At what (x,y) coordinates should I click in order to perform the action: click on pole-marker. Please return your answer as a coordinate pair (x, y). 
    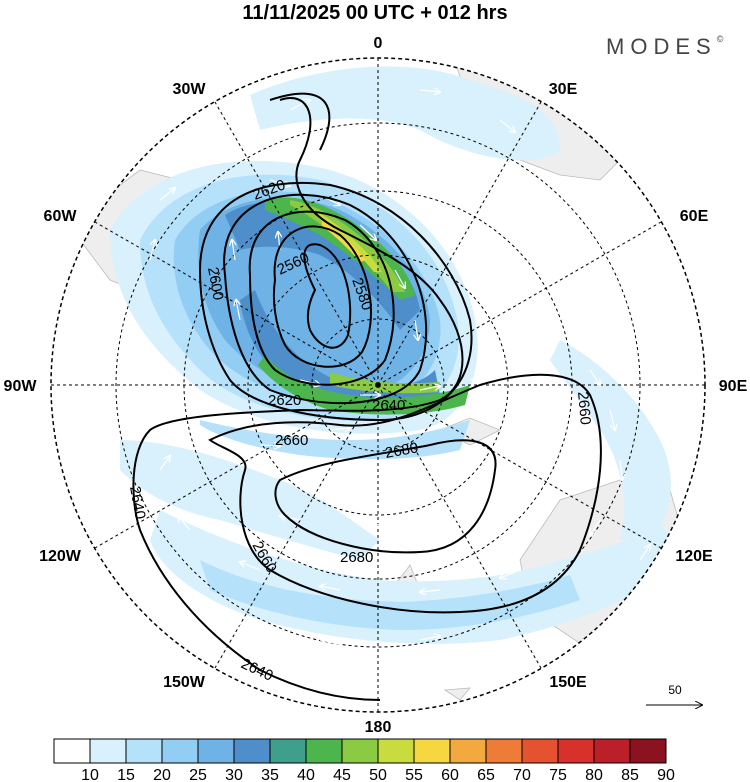
    Looking at the image, I should click on (378, 385).